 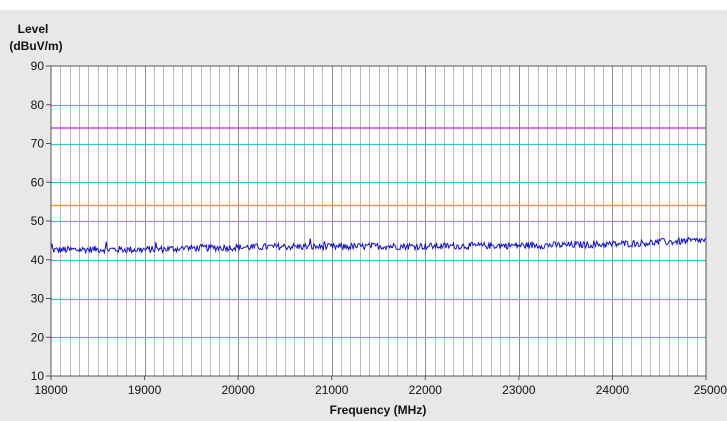 I want to click on y-tick-label: 70, so click(x=38, y=144).